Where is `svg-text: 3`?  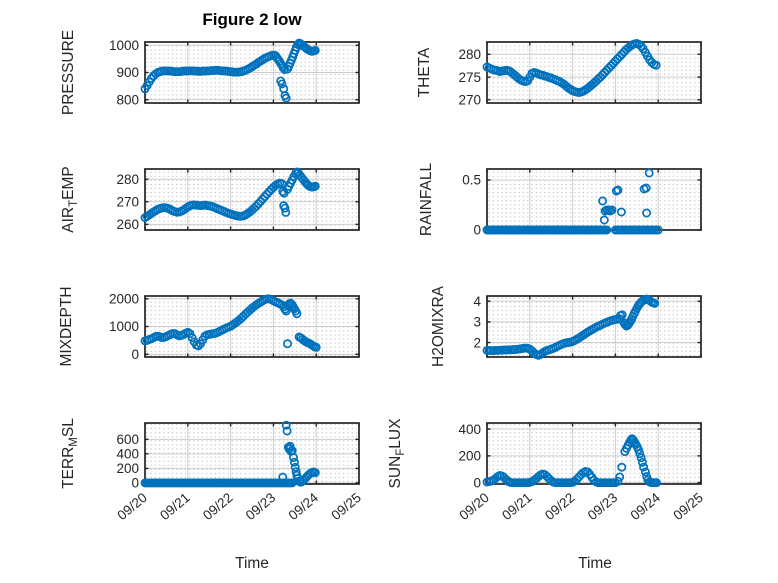 svg-text: 3 is located at coordinates (477, 322).